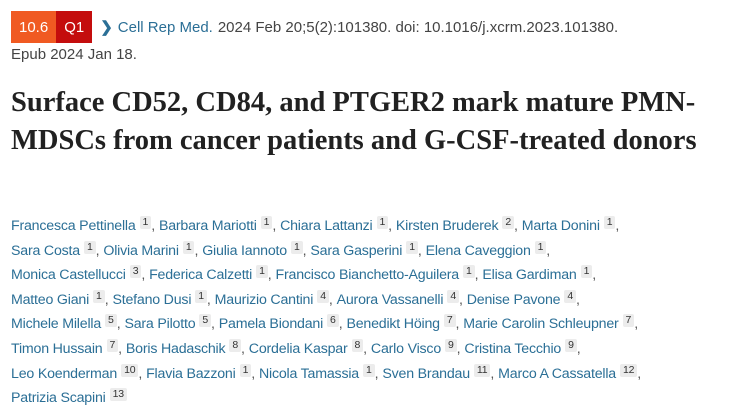  What do you see at coordinates (56, 324) in the screenshot?
I see `author-link: Michele Milella` at bounding box center [56, 324].